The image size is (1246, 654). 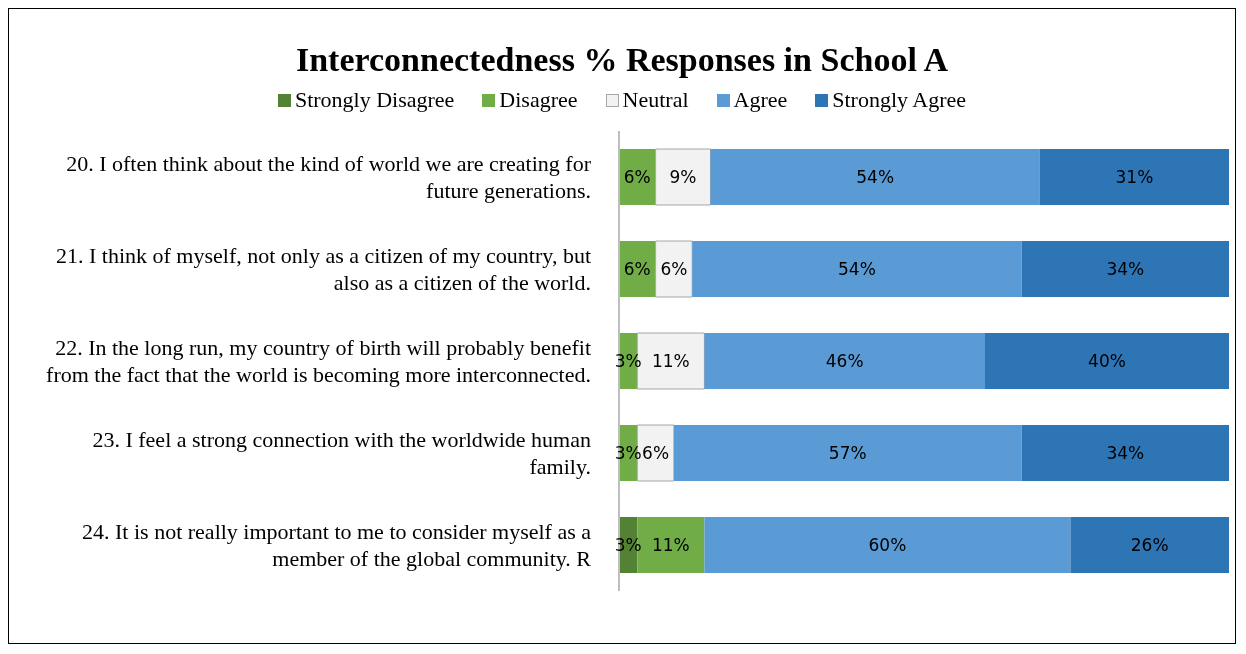 What do you see at coordinates (655, 100) in the screenshot?
I see `legend-label: Neutral` at bounding box center [655, 100].